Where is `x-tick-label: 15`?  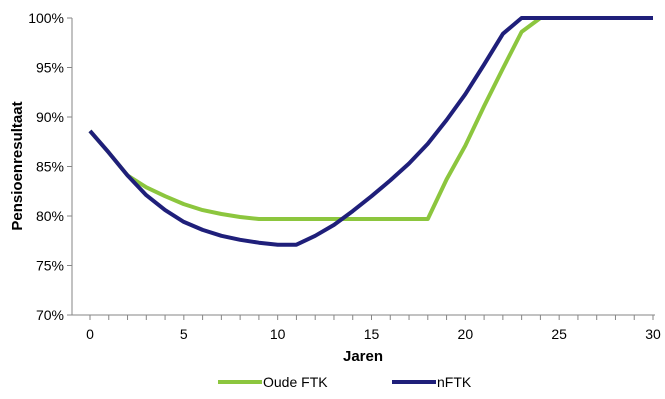 x-tick-label: 15 is located at coordinates (372, 334).